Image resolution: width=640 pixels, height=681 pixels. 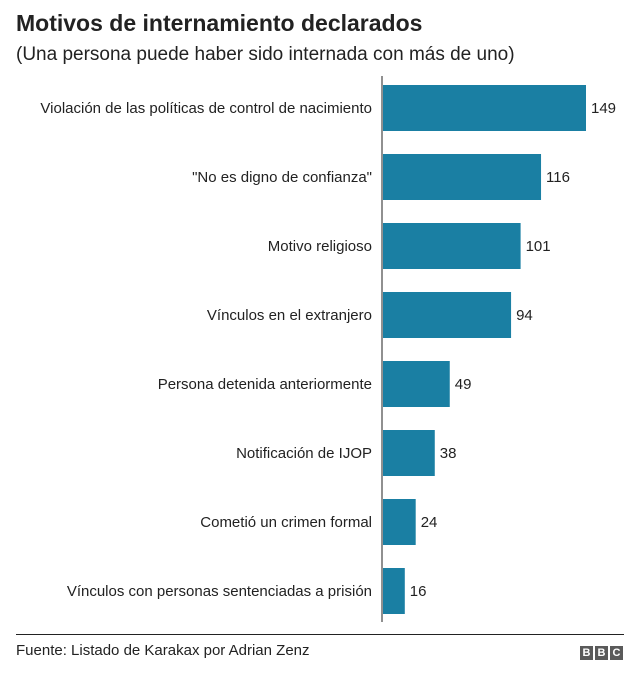 I want to click on category-label: Cometió un crimen formal, so click(x=286, y=522).